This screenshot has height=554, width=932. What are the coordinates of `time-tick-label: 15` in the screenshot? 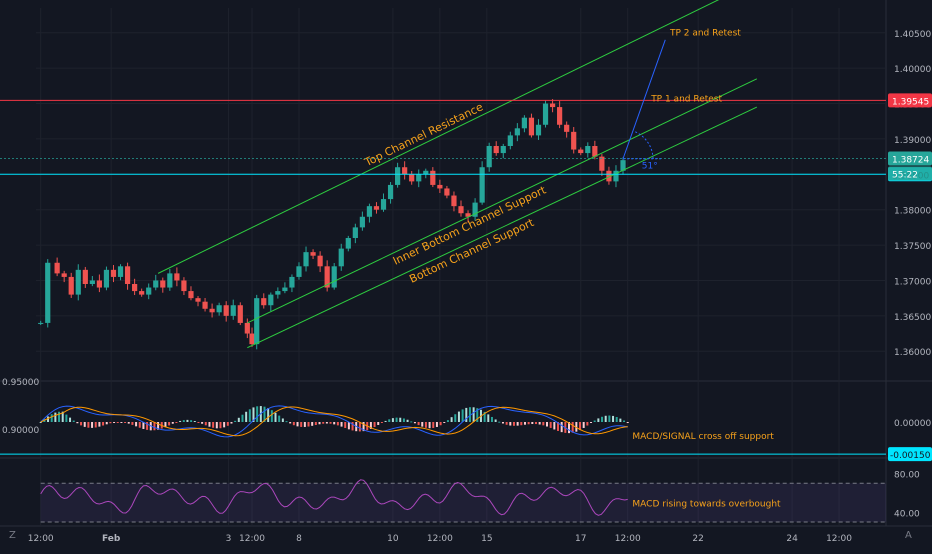 It's located at (486, 539).